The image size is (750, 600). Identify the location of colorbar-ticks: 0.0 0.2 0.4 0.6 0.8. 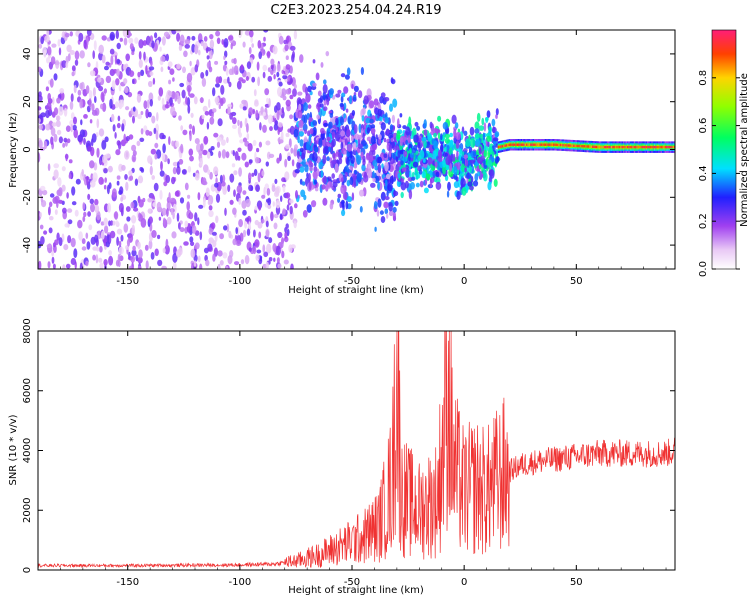
(719, 173).